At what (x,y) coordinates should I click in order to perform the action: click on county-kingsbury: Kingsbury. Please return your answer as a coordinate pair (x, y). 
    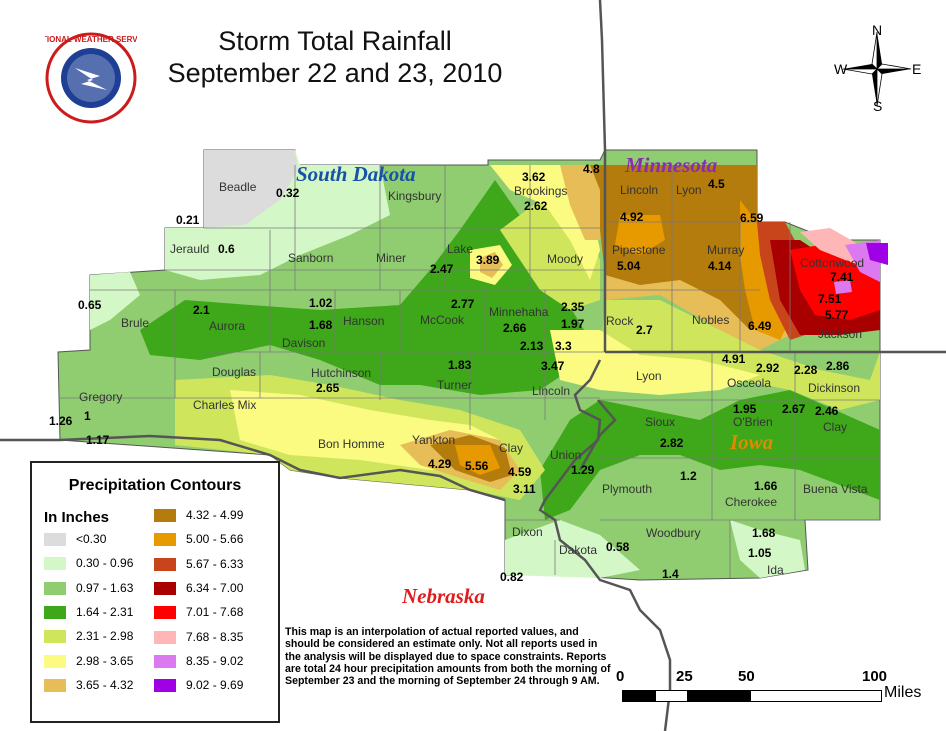
    Looking at the image, I should click on (415, 196).